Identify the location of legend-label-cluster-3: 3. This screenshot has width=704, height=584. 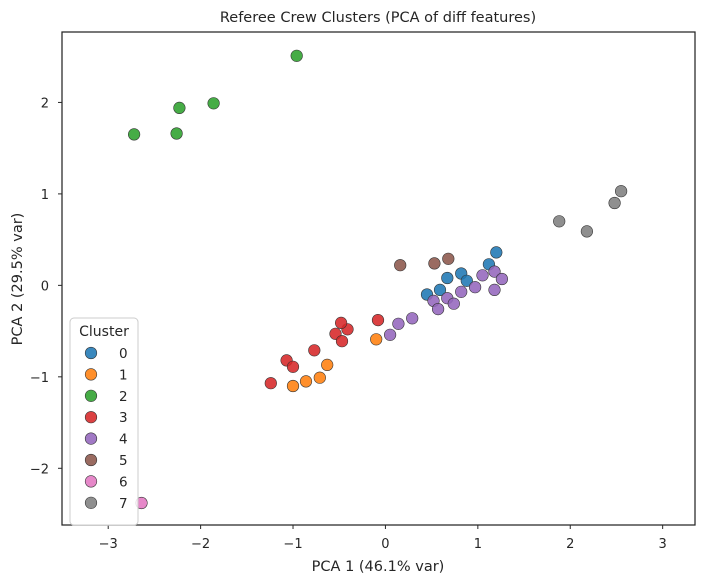
(123, 418).